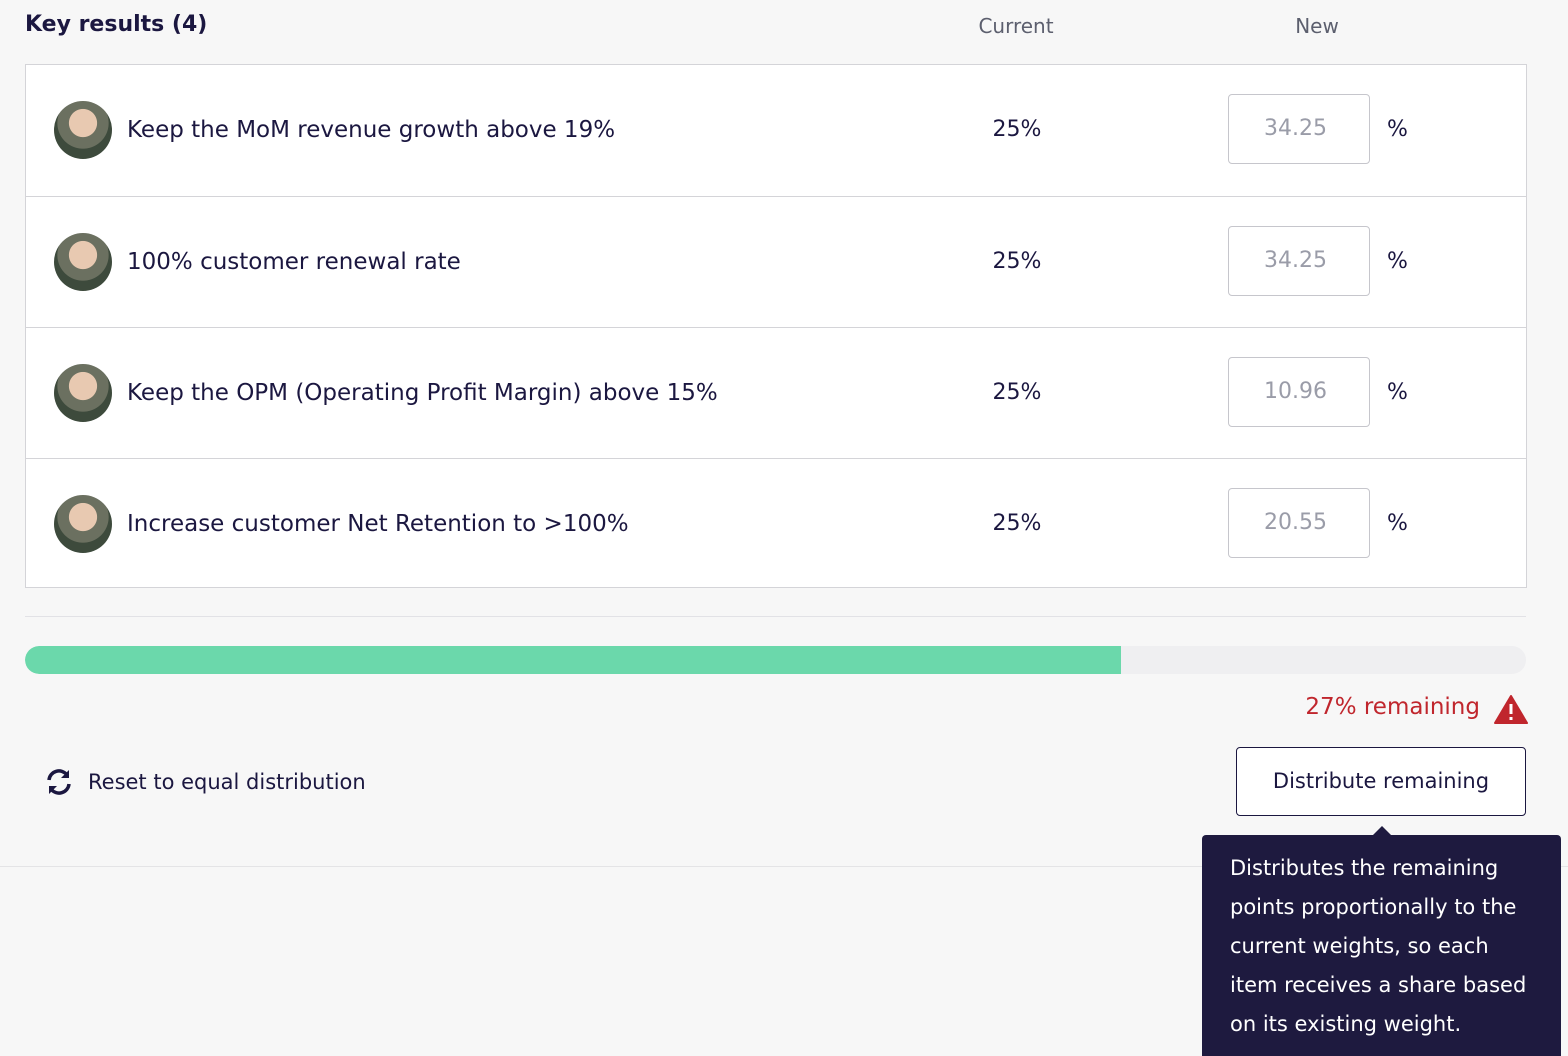 The height and width of the screenshot is (1056, 1568). Describe the element at coordinates (776, 261) in the screenshot. I see `key-result-row: 100% customer renewal rate 25% 34.25%` at that location.